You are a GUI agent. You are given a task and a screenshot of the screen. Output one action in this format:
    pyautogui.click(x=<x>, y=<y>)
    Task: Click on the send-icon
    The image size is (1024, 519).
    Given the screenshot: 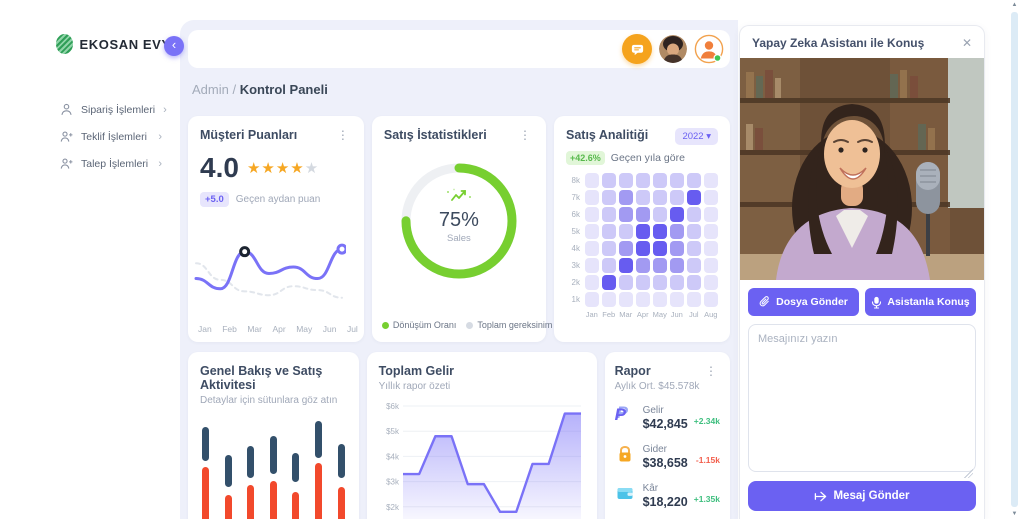 What is the action you would take?
    pyautogui.click(x=821, y=496)
    